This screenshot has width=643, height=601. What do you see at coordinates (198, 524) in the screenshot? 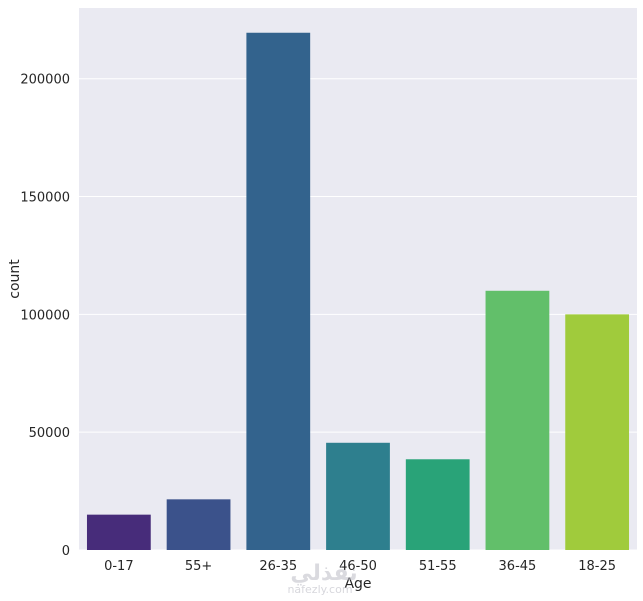
I see `bar-55+` at bounding box center [198, 524].